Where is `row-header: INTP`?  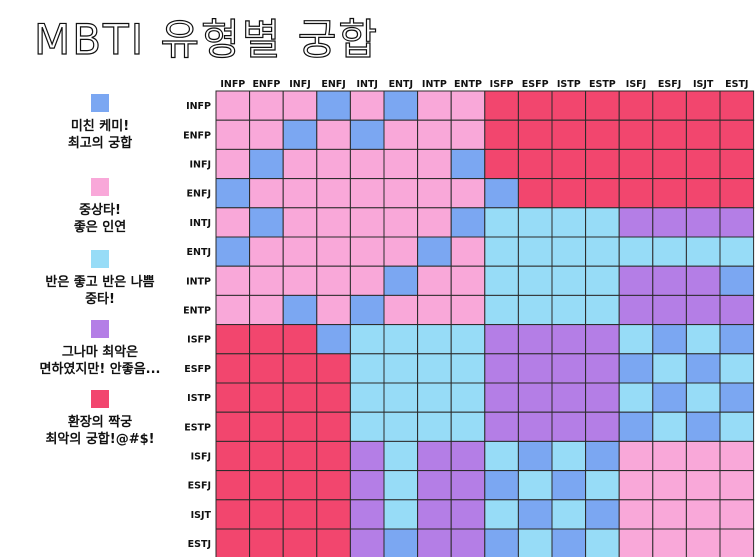 row-header: INTP is located at coordinates (198, 281).